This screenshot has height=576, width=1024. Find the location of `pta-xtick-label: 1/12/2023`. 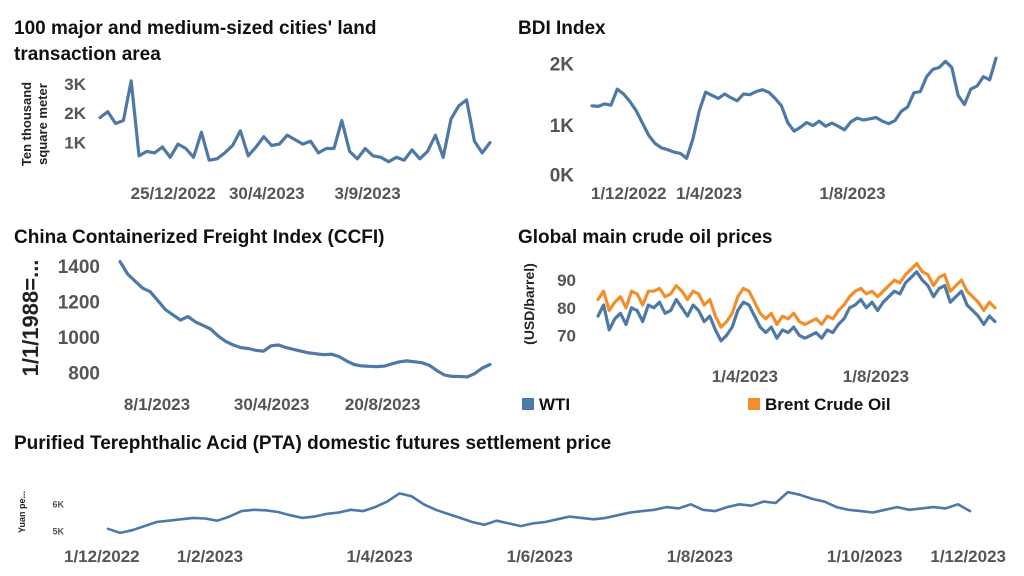

pta-xtick-label: 1/12/2023 is located at coordinates (968, 556).